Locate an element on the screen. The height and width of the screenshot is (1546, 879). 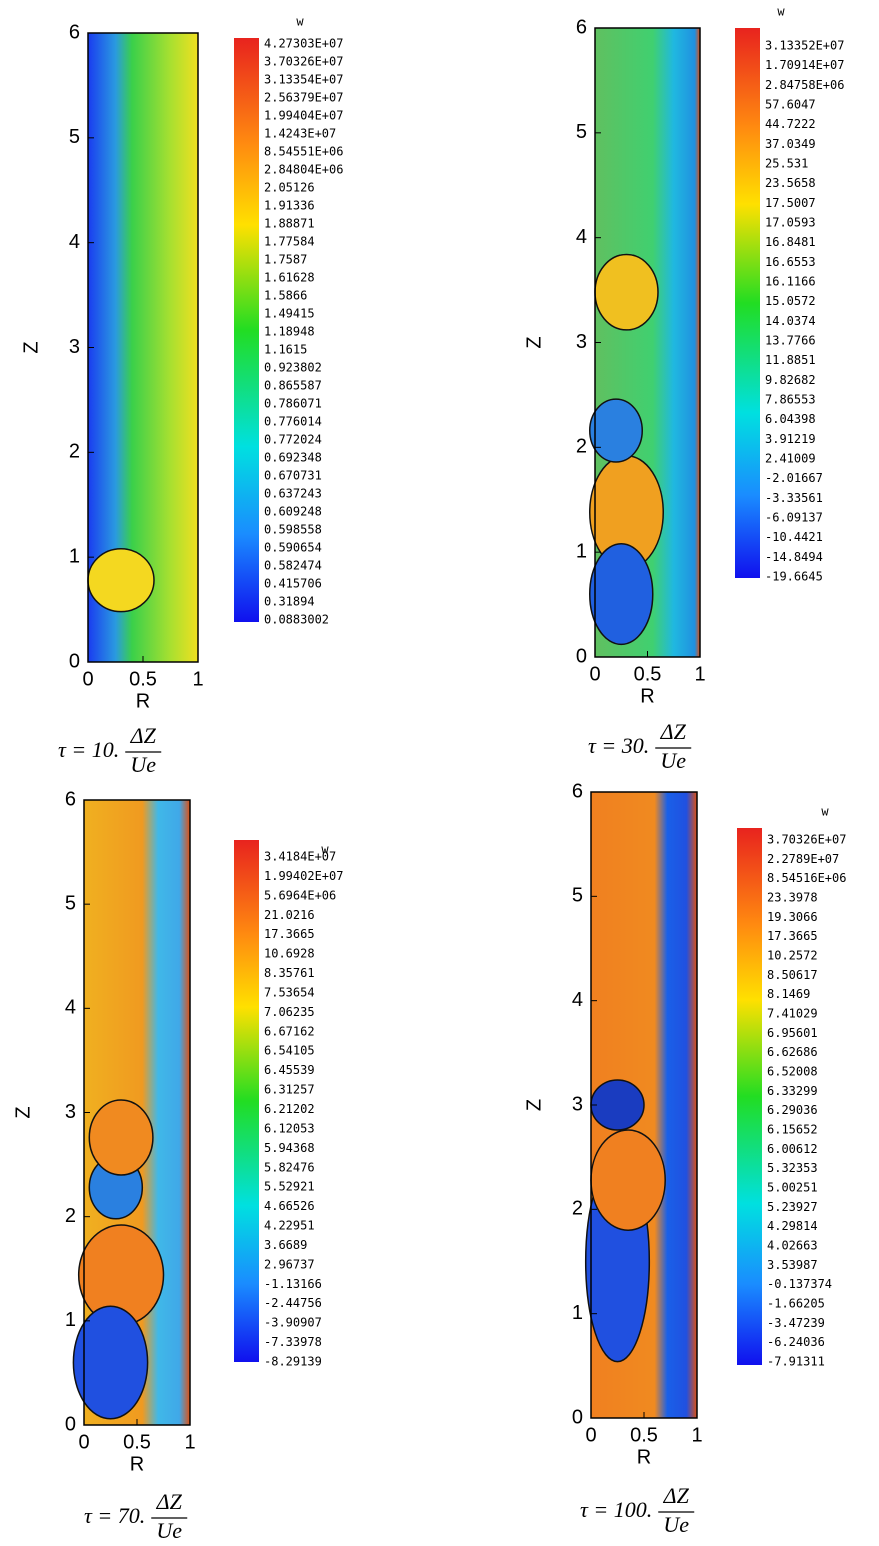
colorbar-label: 8.54516E+06 is located at coordinates (806, 878).